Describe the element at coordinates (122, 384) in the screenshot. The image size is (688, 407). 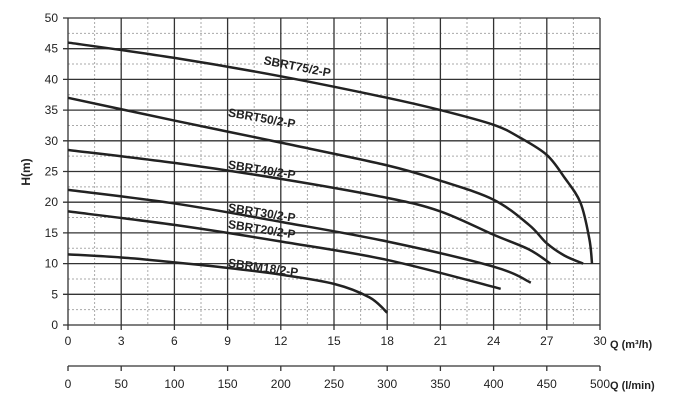
I see `x2-tick-label: 50` at that location.